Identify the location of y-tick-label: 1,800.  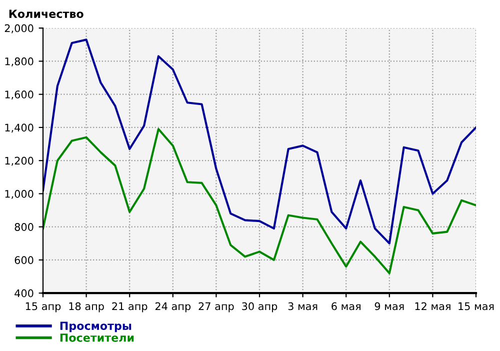
(19, 61).